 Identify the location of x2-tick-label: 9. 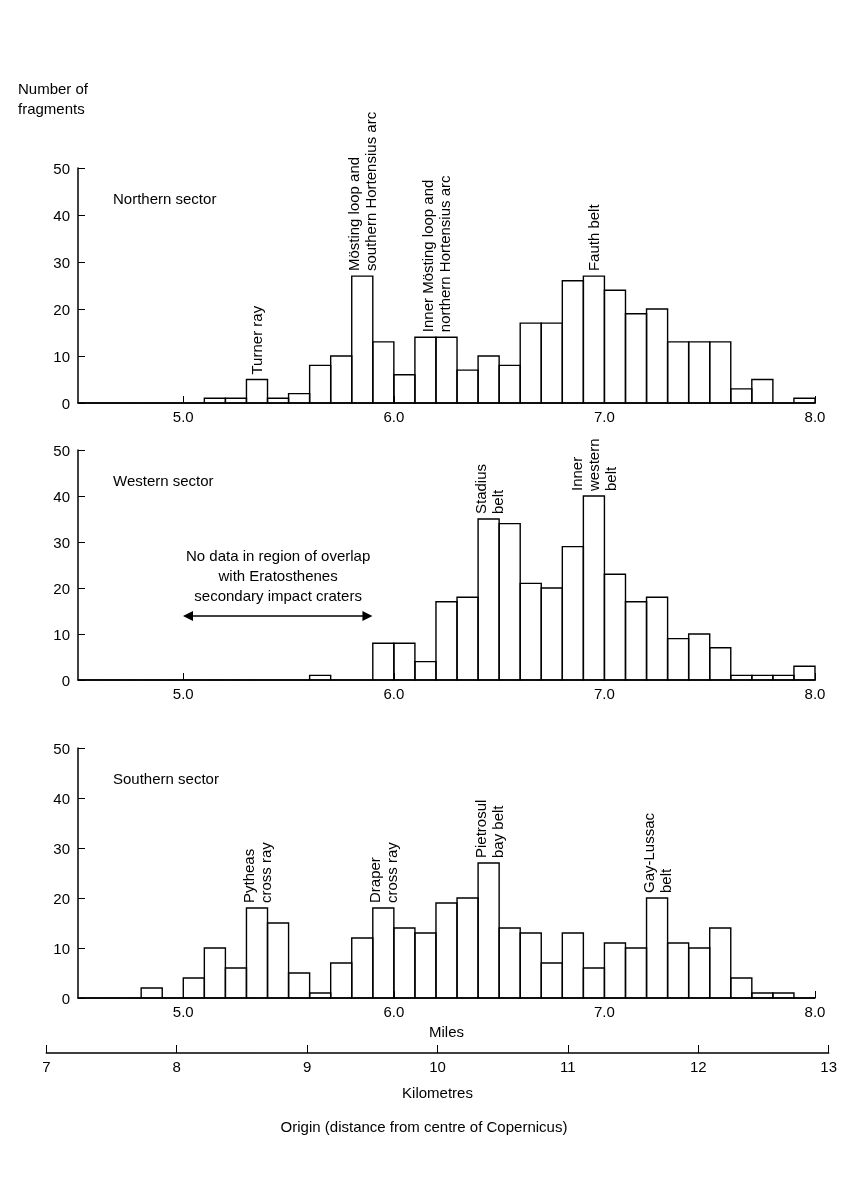
(307, 1066).